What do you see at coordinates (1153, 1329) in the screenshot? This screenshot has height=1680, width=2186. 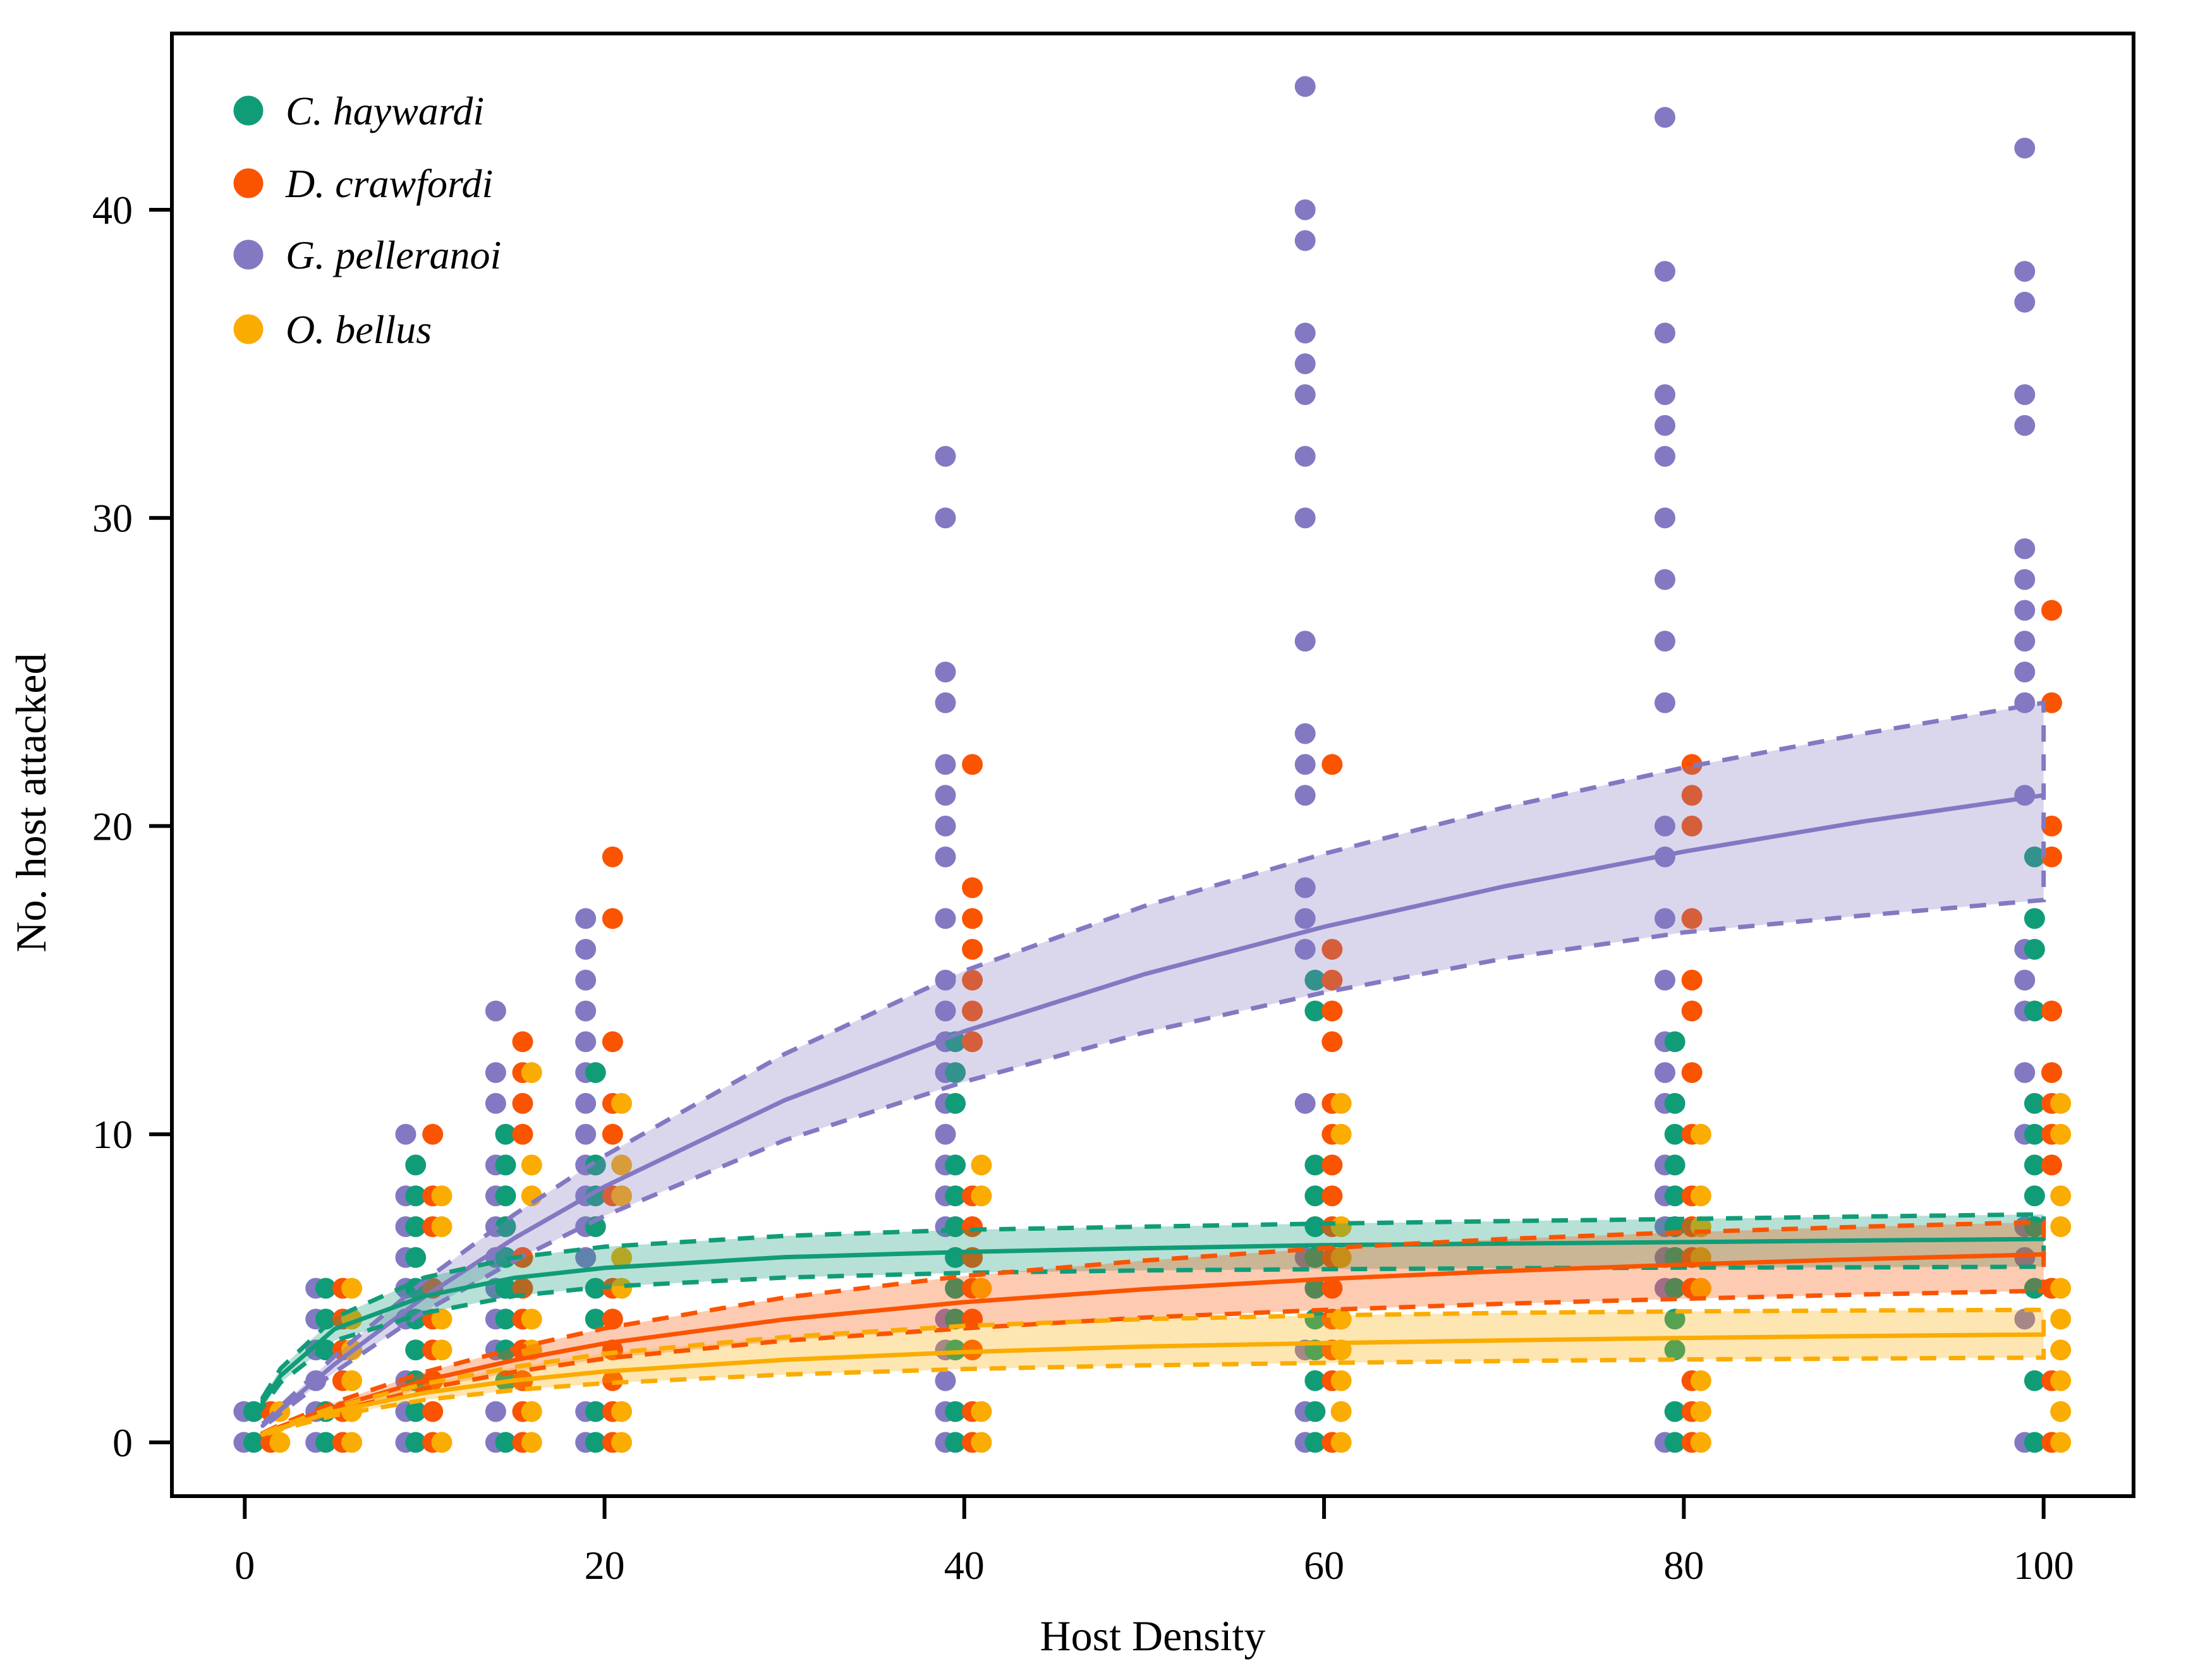 I see `confidence-bound-dashed` at bounding box center [1153, 1329].